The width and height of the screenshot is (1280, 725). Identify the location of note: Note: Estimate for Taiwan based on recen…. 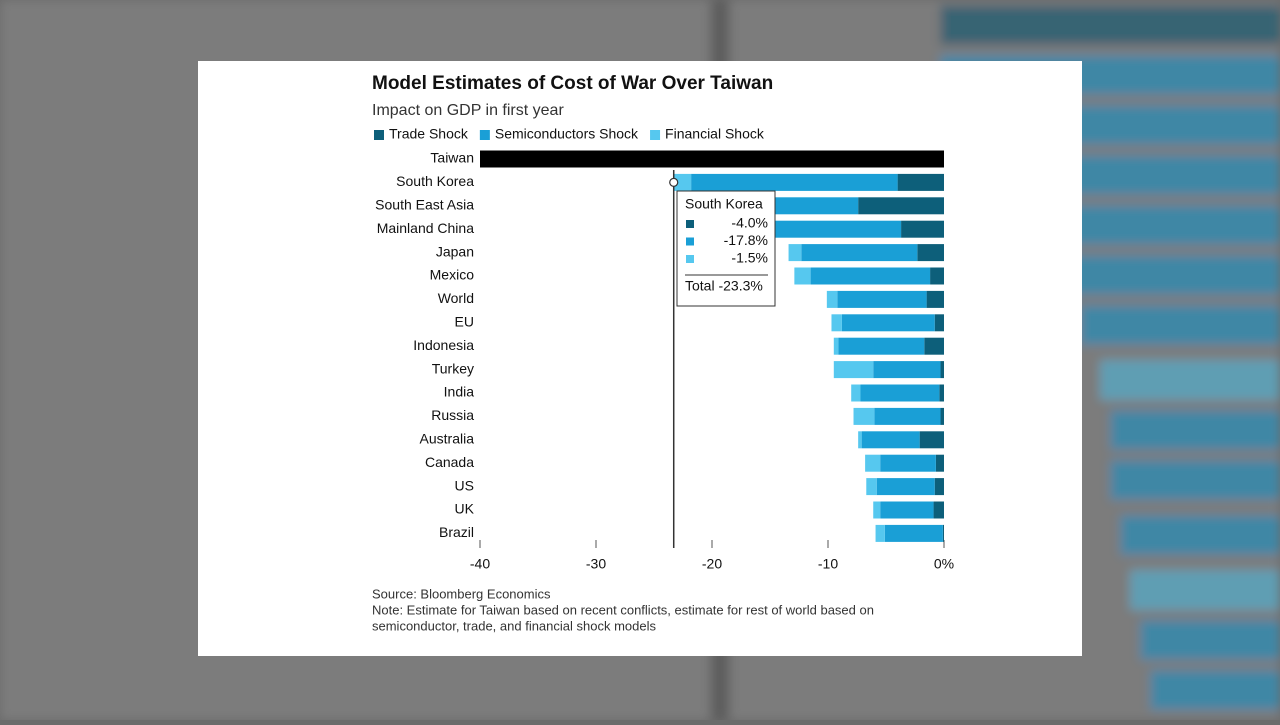
(623, 609).